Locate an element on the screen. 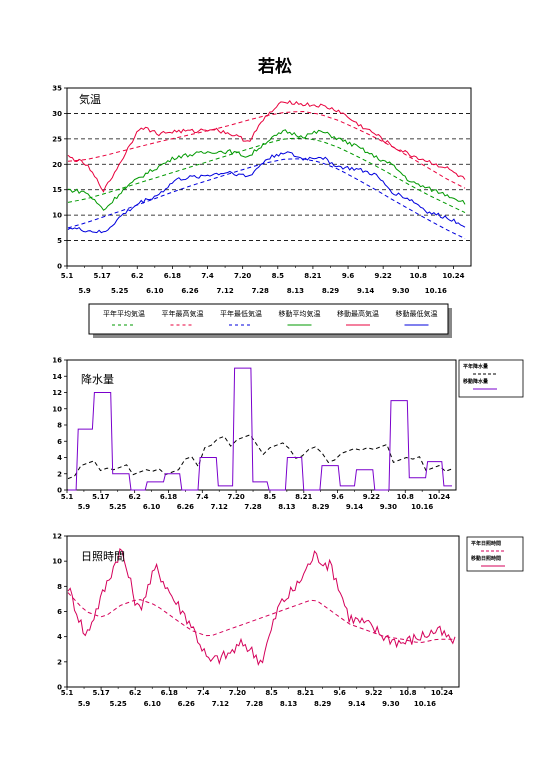 This screenshot has width=550, height=768. page-title: 若松 is located at coordinates (275, 67).